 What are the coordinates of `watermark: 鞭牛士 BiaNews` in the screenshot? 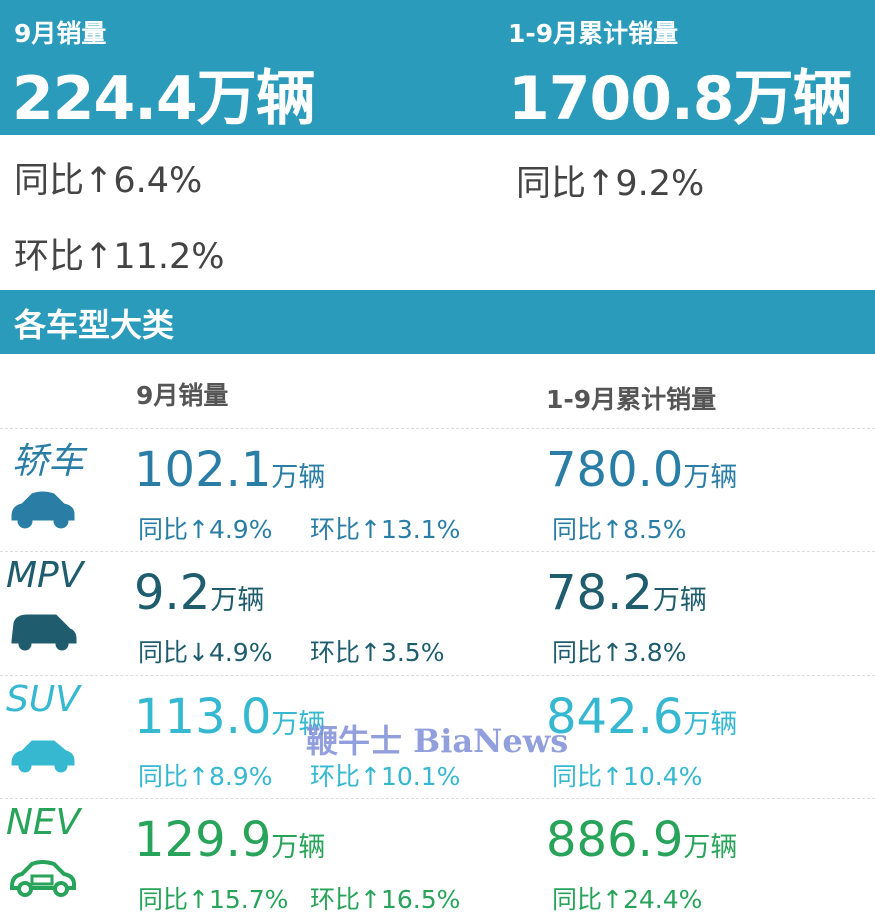 It's located at (437, 741).